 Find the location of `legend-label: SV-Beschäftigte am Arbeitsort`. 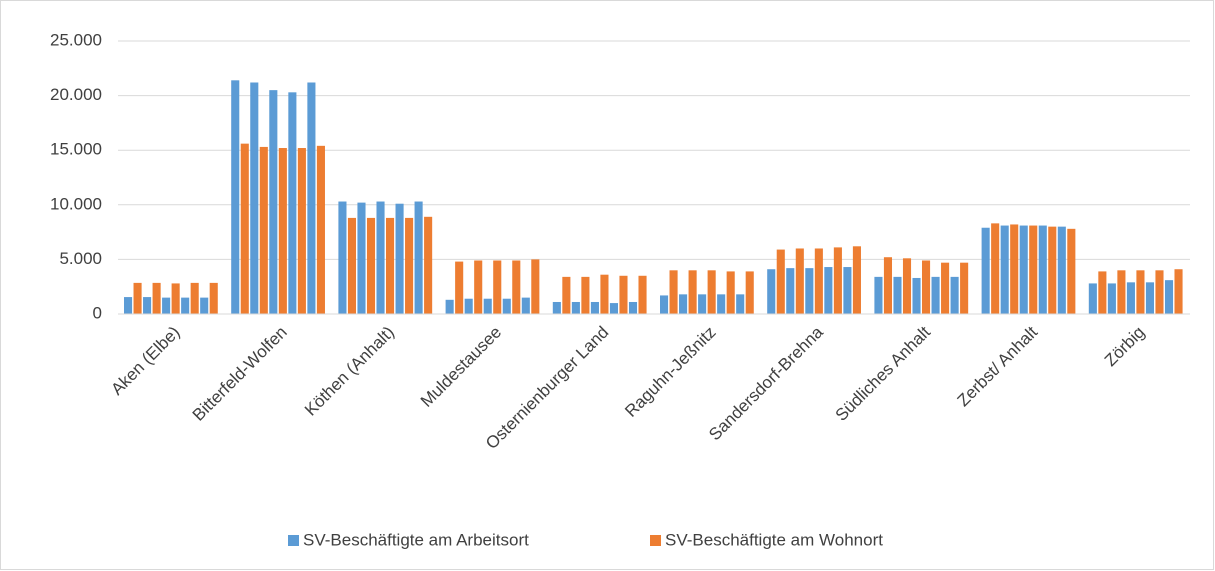

legend-label: SV-Beschäftigte am Arbeitsort is located at coordinates (416, 539).